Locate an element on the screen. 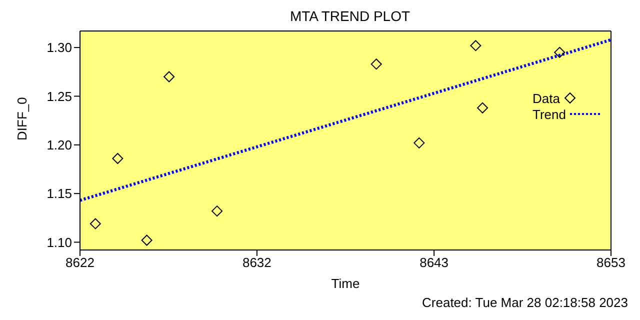 Image resolution: width=640 pixels, height=320 pixels. legend-label: Data is located at coordinates (546, 98).